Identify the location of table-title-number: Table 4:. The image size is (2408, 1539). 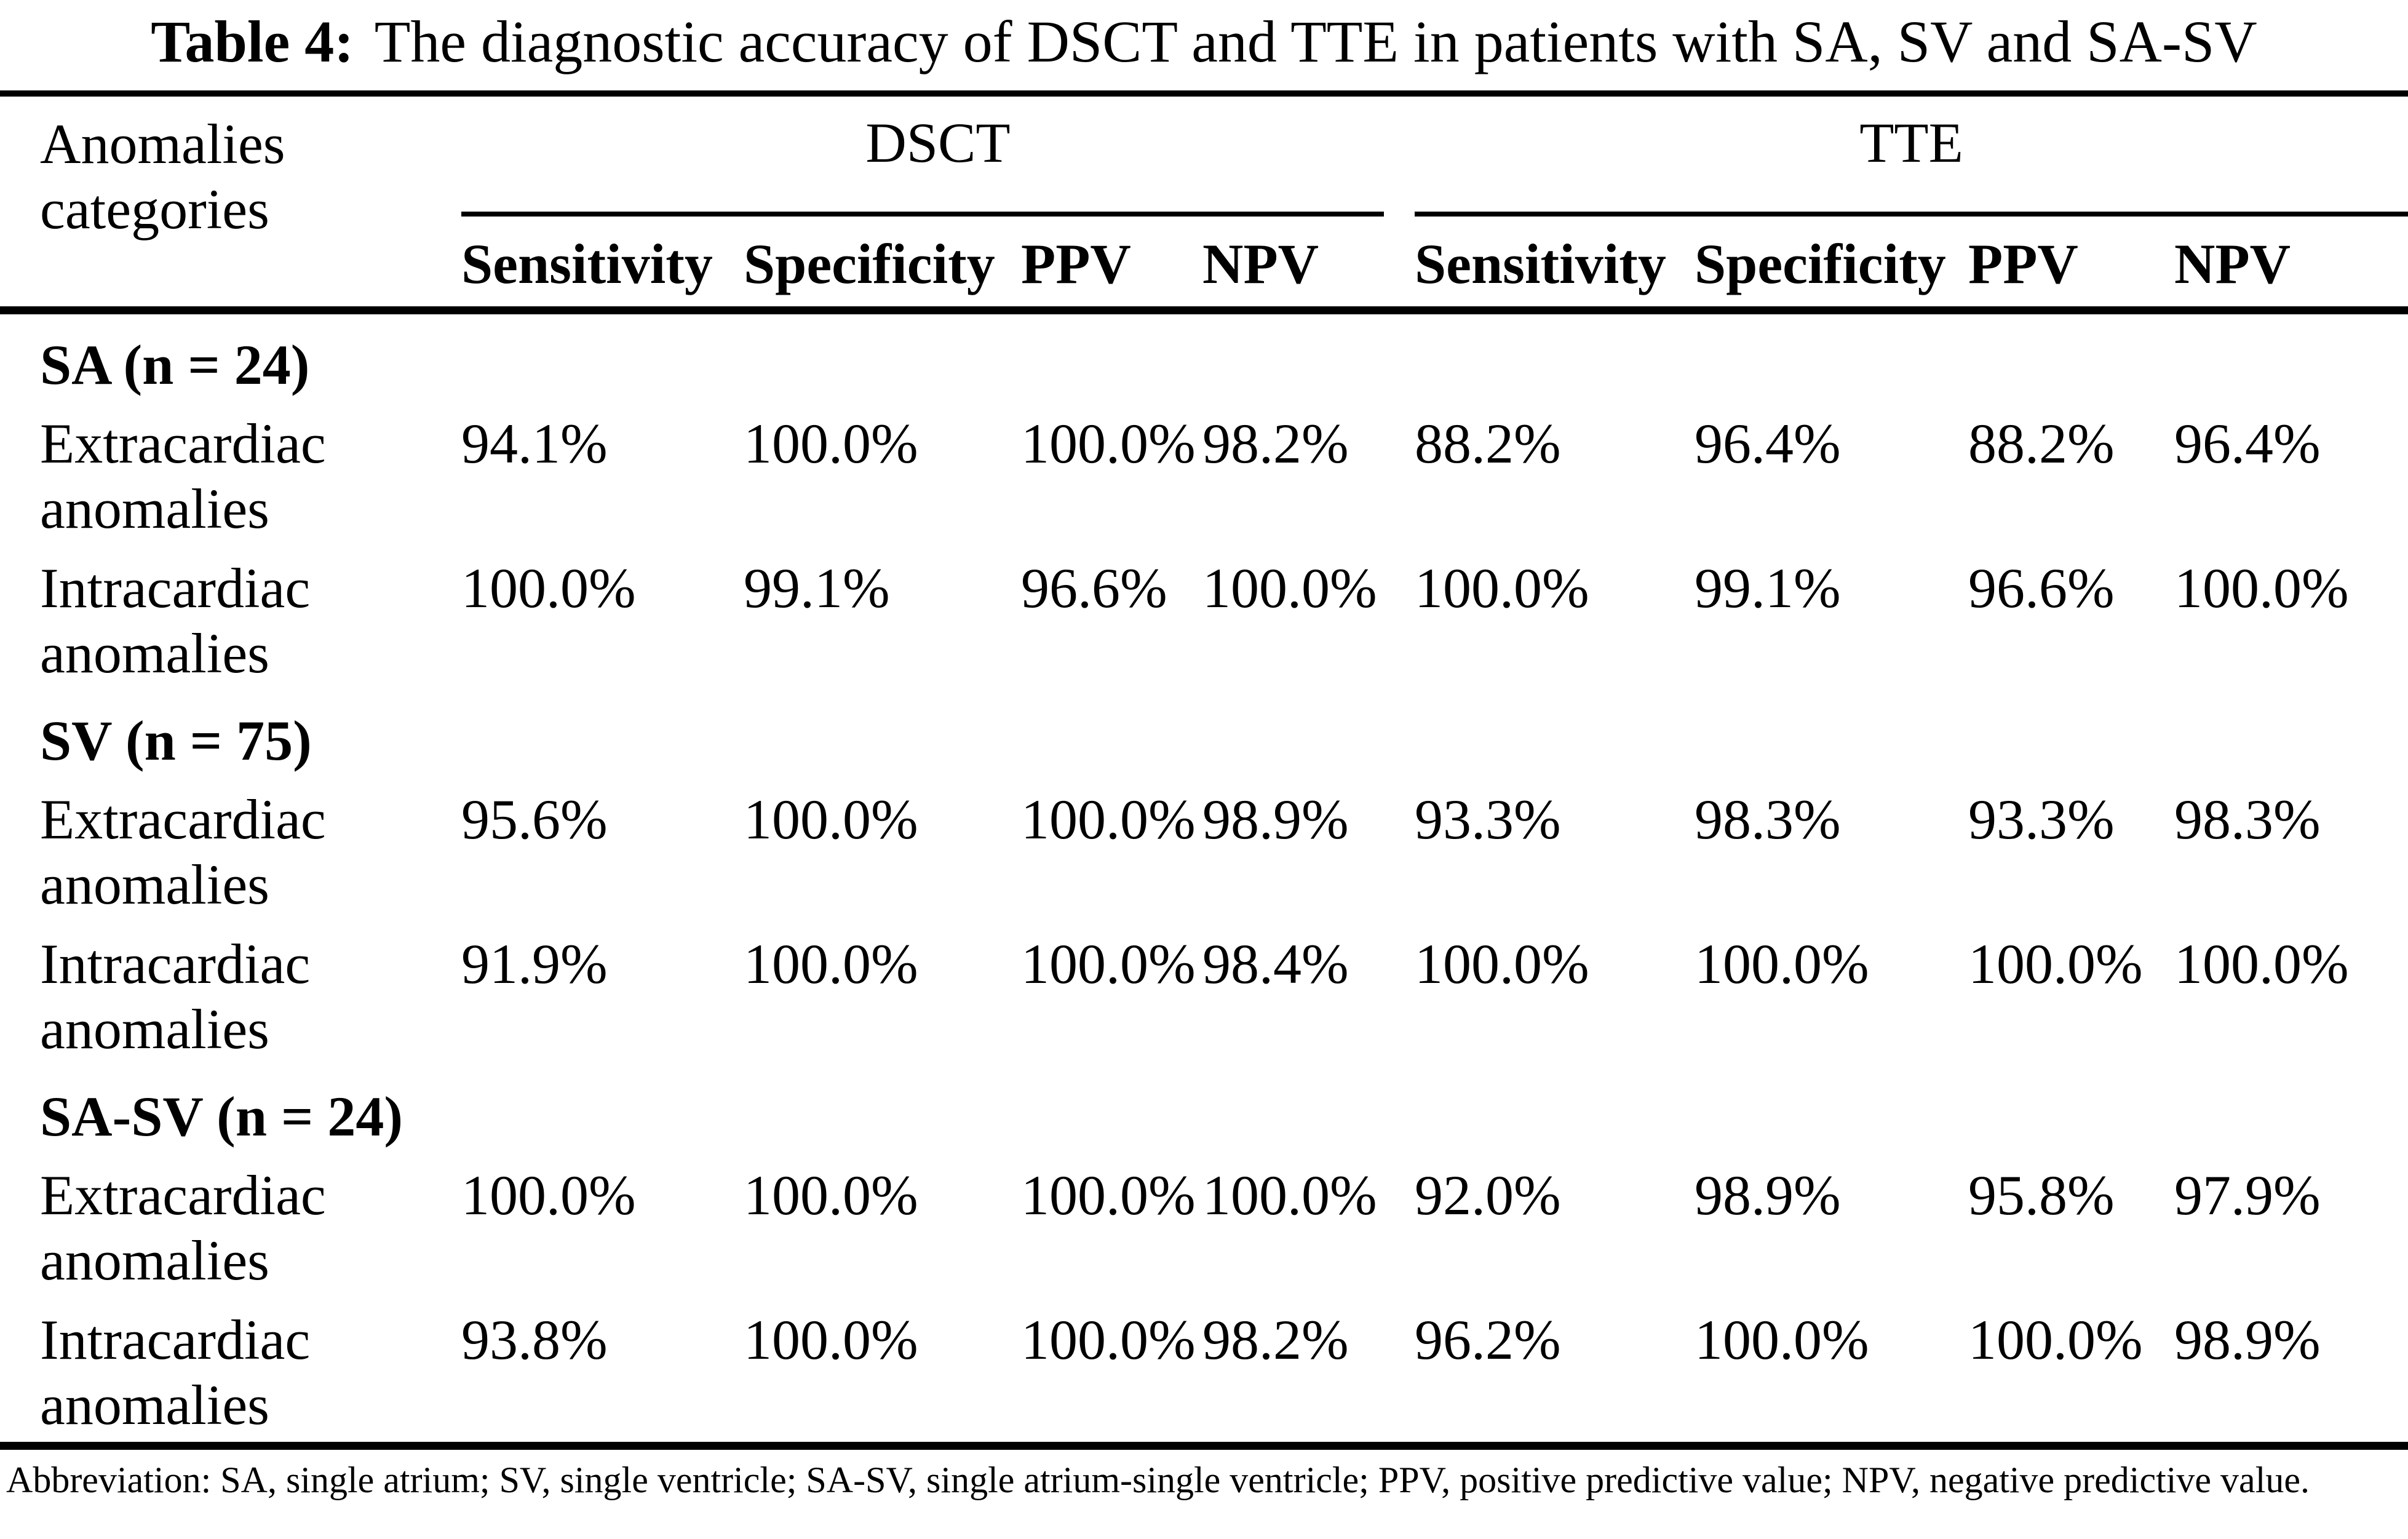
(252, 41).